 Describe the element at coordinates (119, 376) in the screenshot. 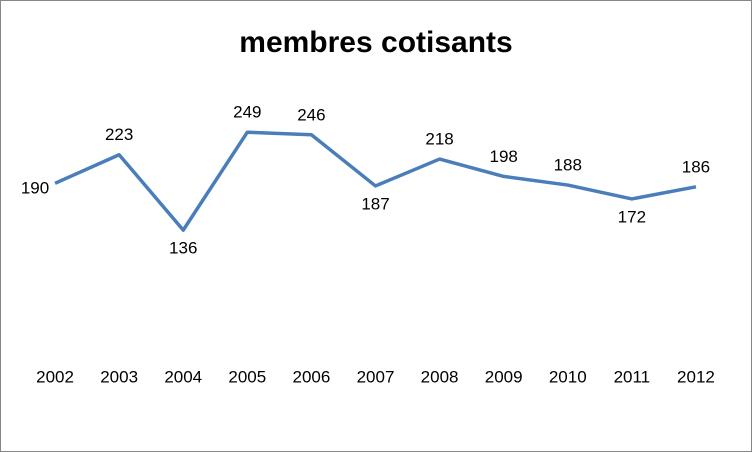

I see `x-tick-label: 2003` at that location.